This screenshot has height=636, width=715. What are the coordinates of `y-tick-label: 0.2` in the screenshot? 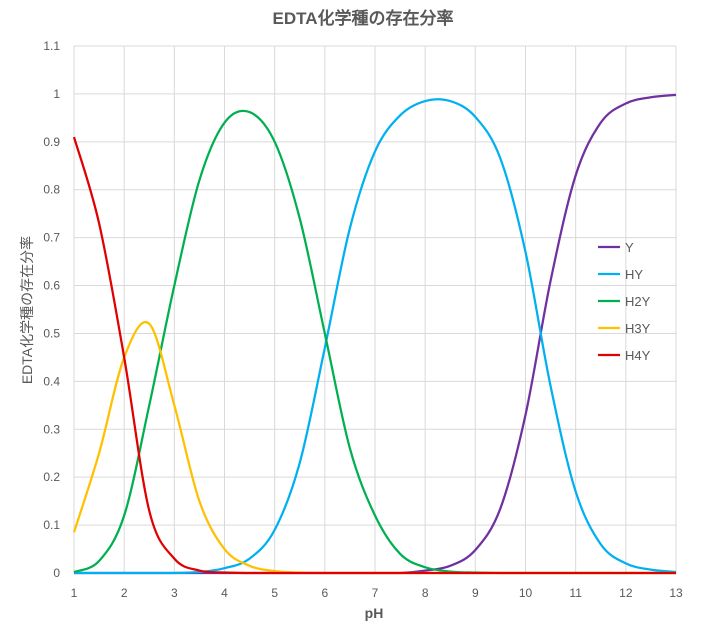 It's located at (51, 477).